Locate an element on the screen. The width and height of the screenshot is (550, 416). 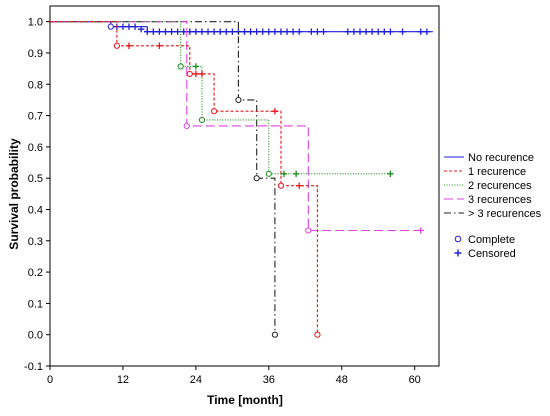
legend-censored-marker is located at coordinates (458, 253).